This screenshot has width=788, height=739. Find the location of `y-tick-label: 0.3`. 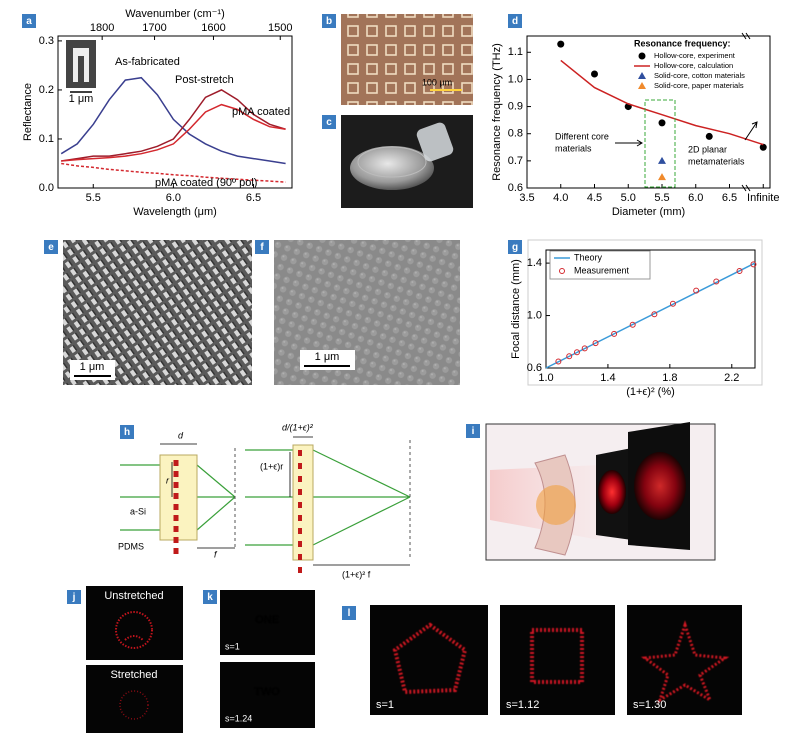

y-tick-label: 0.3 is located at coordinates (46, 41).